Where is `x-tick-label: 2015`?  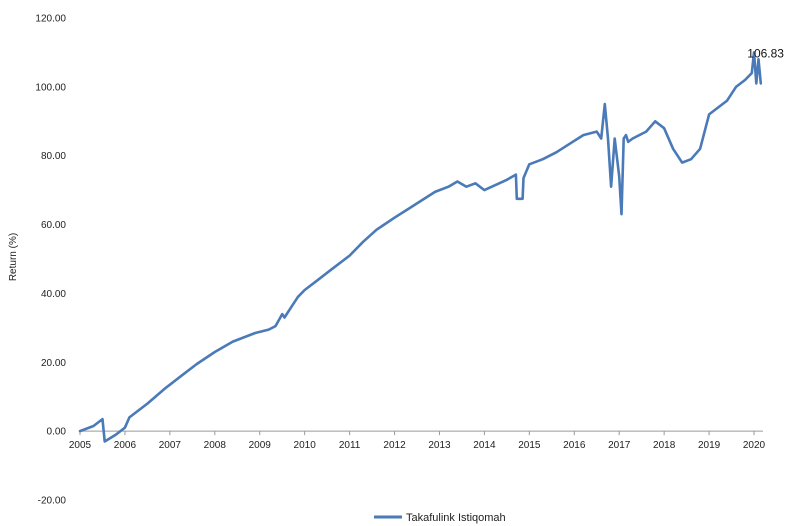 x-tick-label: 2015 is located at coordinates (529, 445).